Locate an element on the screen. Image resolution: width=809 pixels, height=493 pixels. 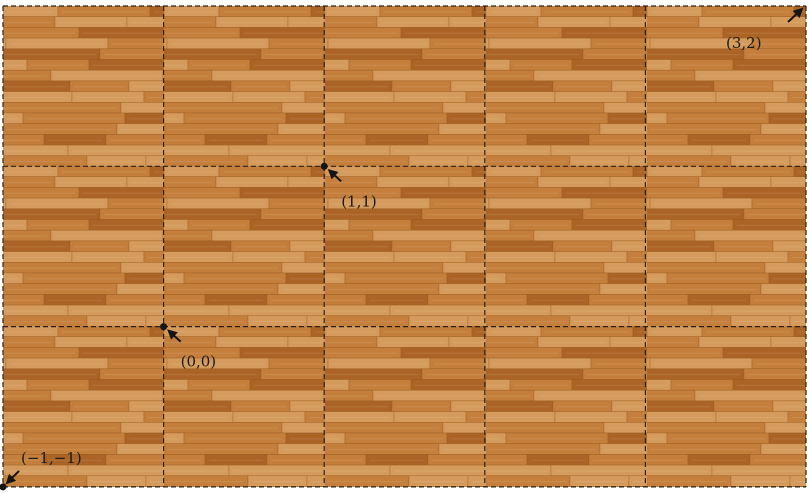
point-marker: (−1,−1) is located at coordinates (41, 470).